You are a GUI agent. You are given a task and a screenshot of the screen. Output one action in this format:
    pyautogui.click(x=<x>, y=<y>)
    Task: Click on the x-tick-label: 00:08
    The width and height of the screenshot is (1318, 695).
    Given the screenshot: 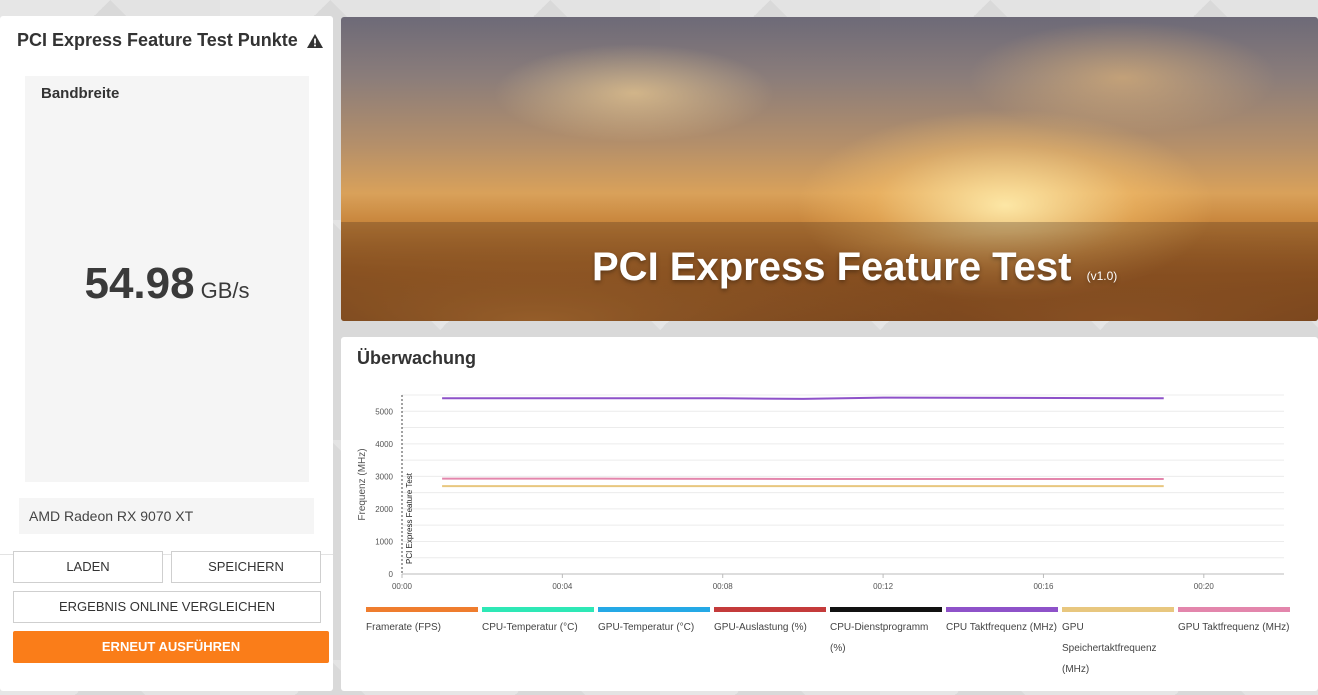 What is the action you would take?
    pyautogui.click(x=723, y=586)
    